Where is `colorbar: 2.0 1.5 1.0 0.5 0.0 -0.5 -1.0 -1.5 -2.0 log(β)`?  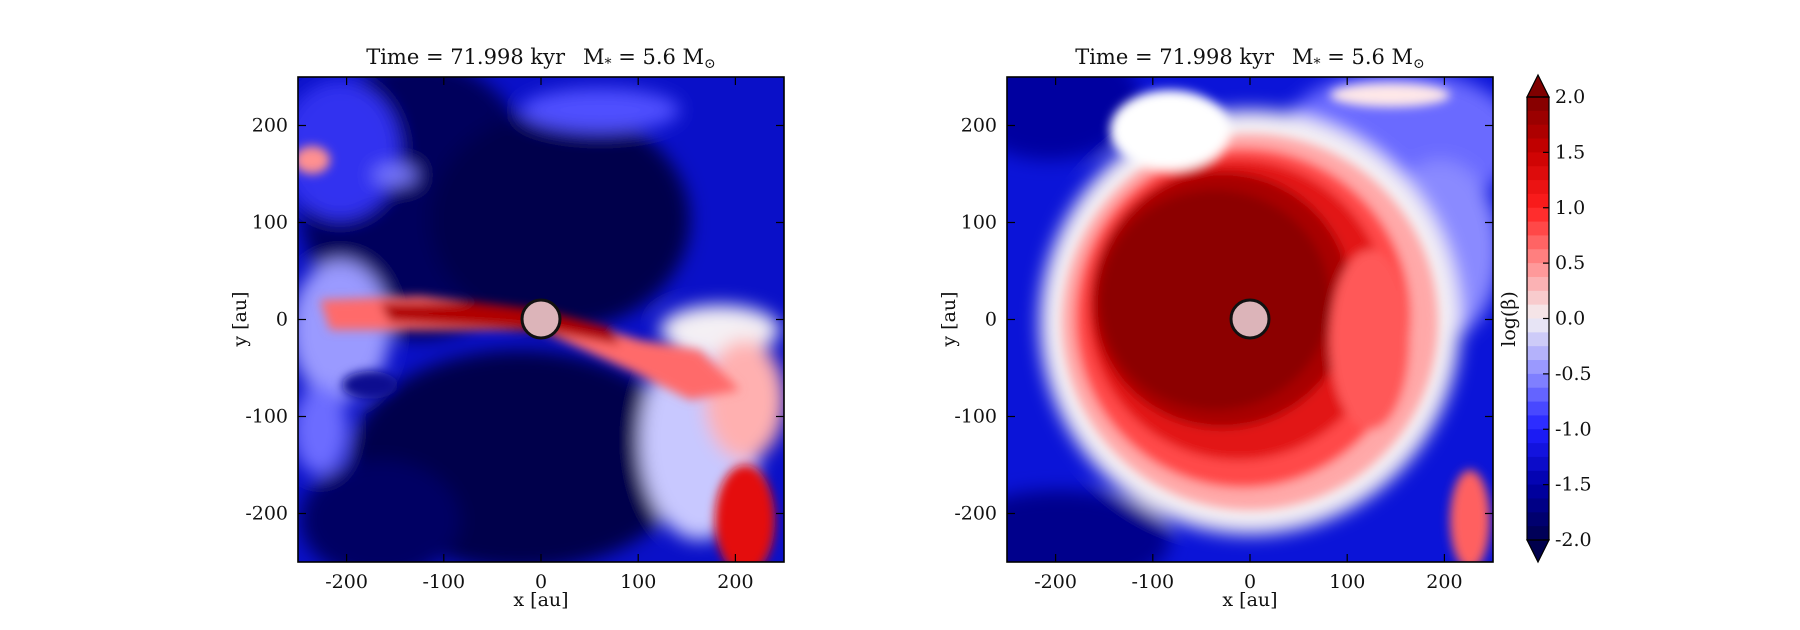
colorbar: 2.0 1.5 1.0 0.5 0.0 -0.5 -1.0 -1.5 -2.0 log(β) is located at coordinates (1545, 318).